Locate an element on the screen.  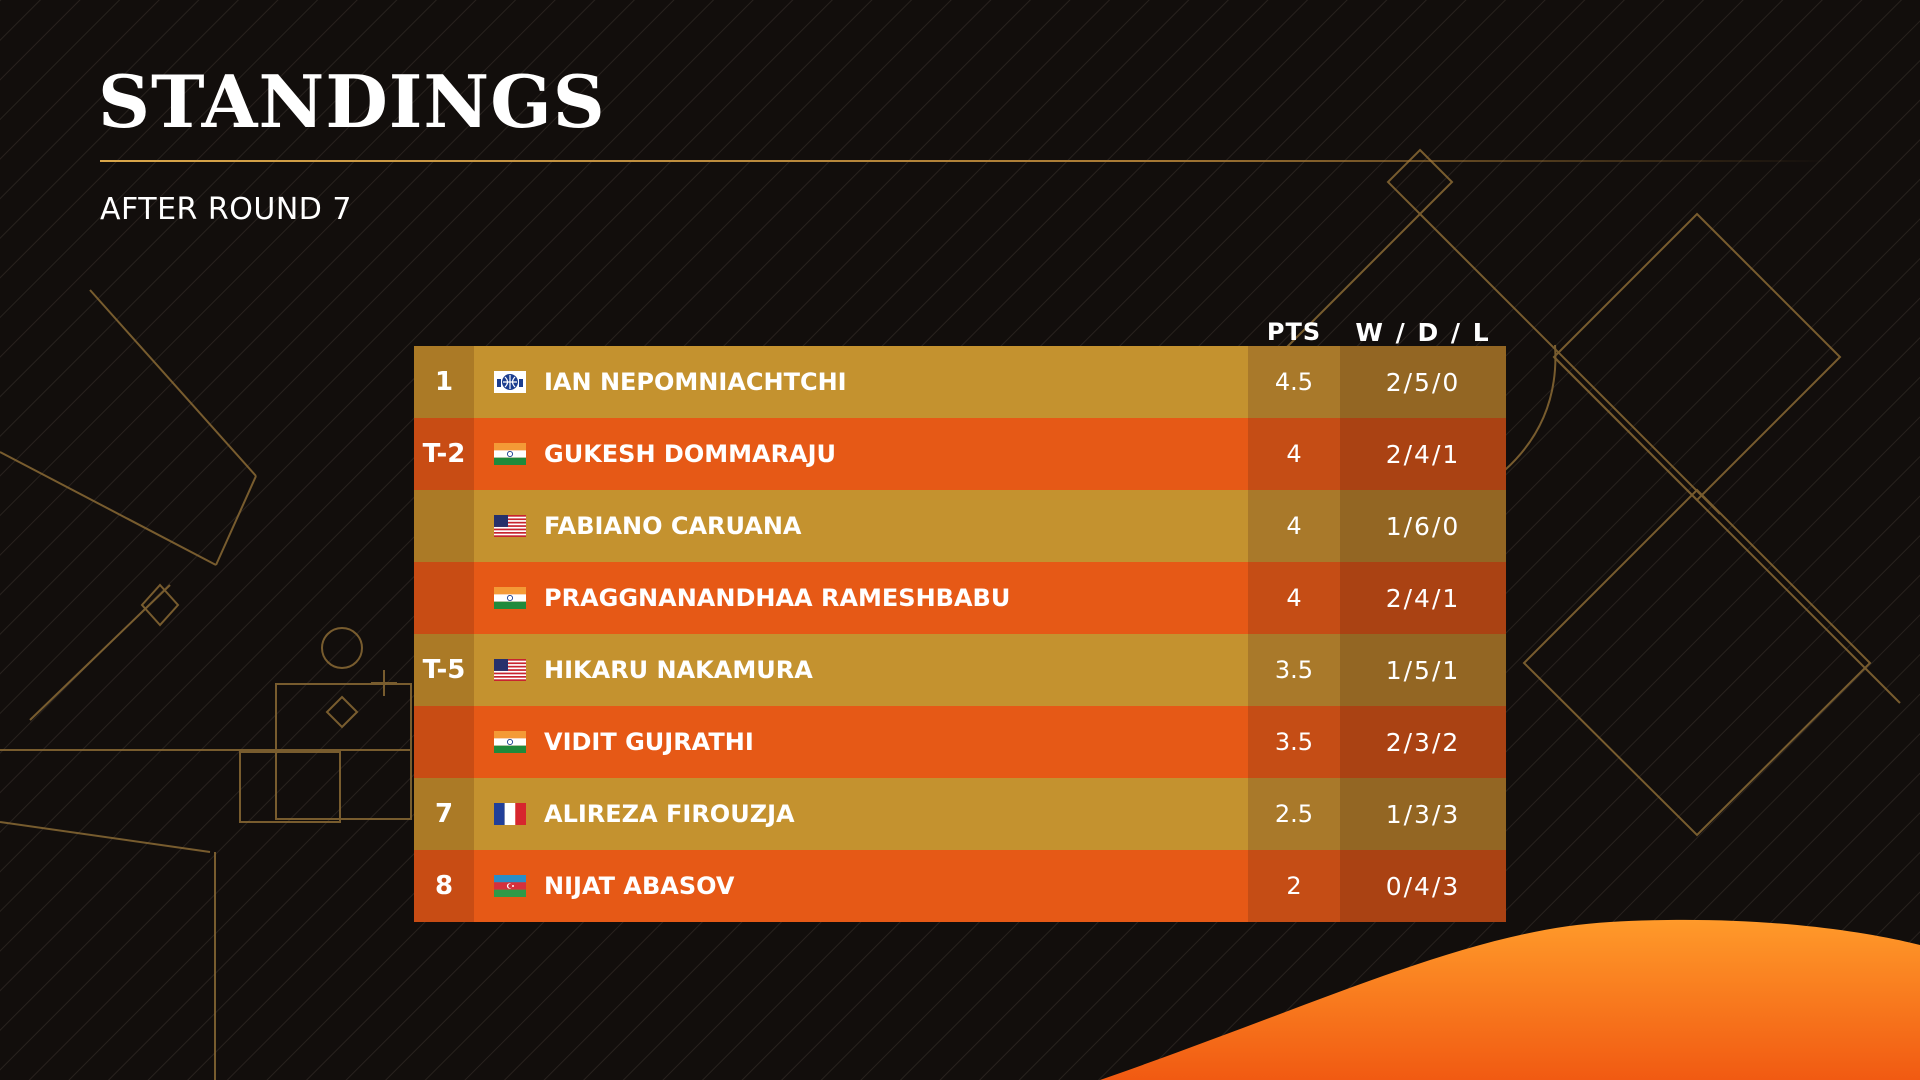
france-flag-icon is located at coordinates (510, 814).